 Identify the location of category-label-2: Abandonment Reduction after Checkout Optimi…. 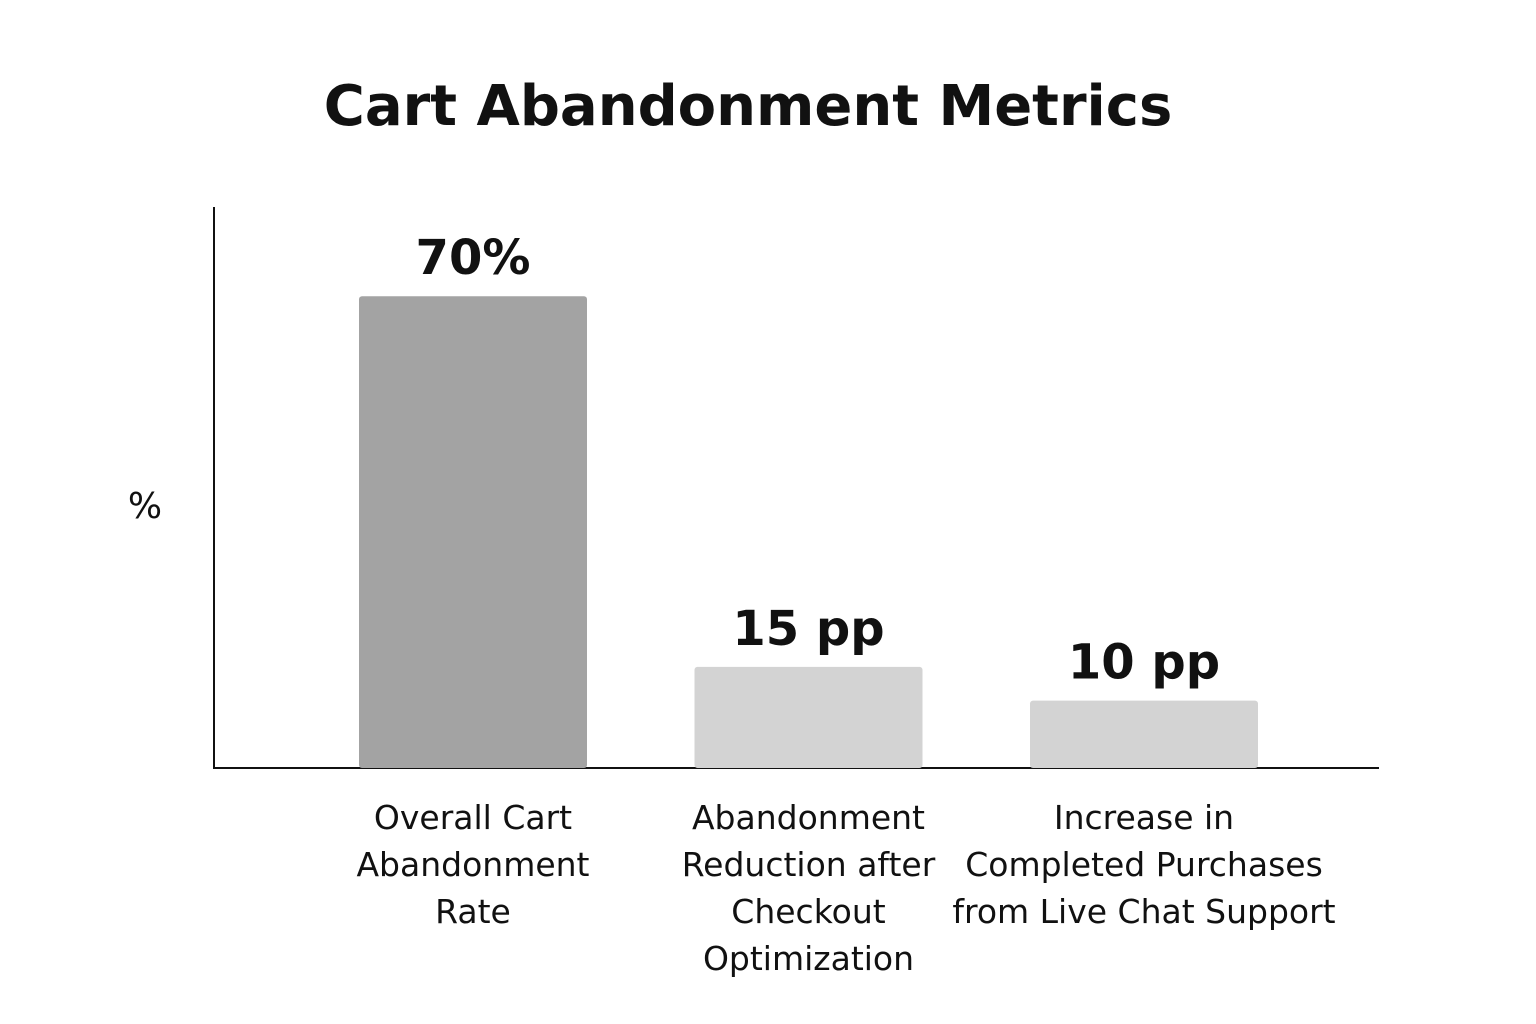
(809, 888).